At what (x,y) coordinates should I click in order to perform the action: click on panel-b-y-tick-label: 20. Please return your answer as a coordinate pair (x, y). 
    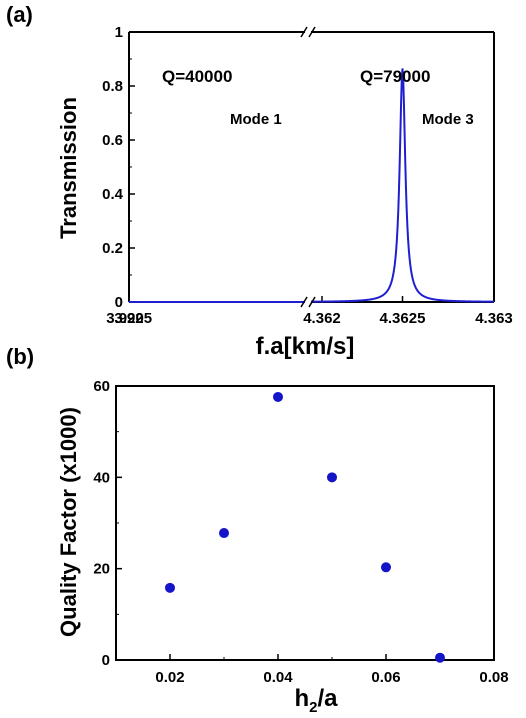
    Looking at the image, I should click on (101, 569).